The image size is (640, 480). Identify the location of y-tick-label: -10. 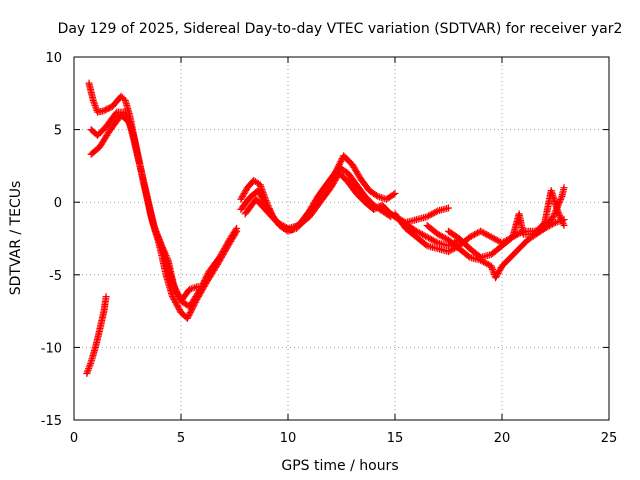
(51, 348).